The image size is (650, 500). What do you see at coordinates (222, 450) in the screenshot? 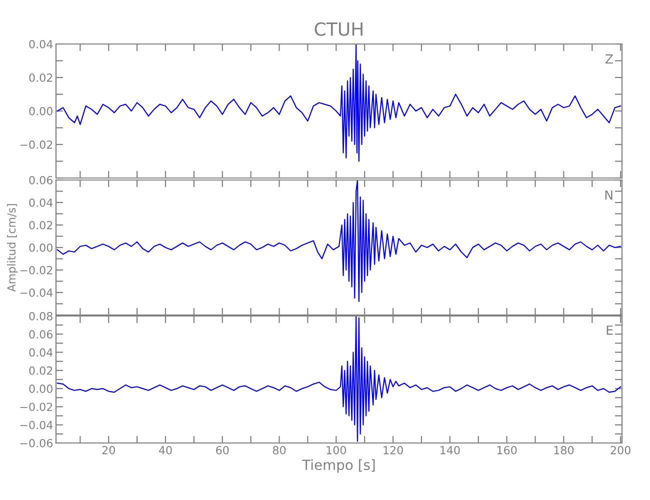
I see `x-tick-label: 60` at bounding box center [222, 450].